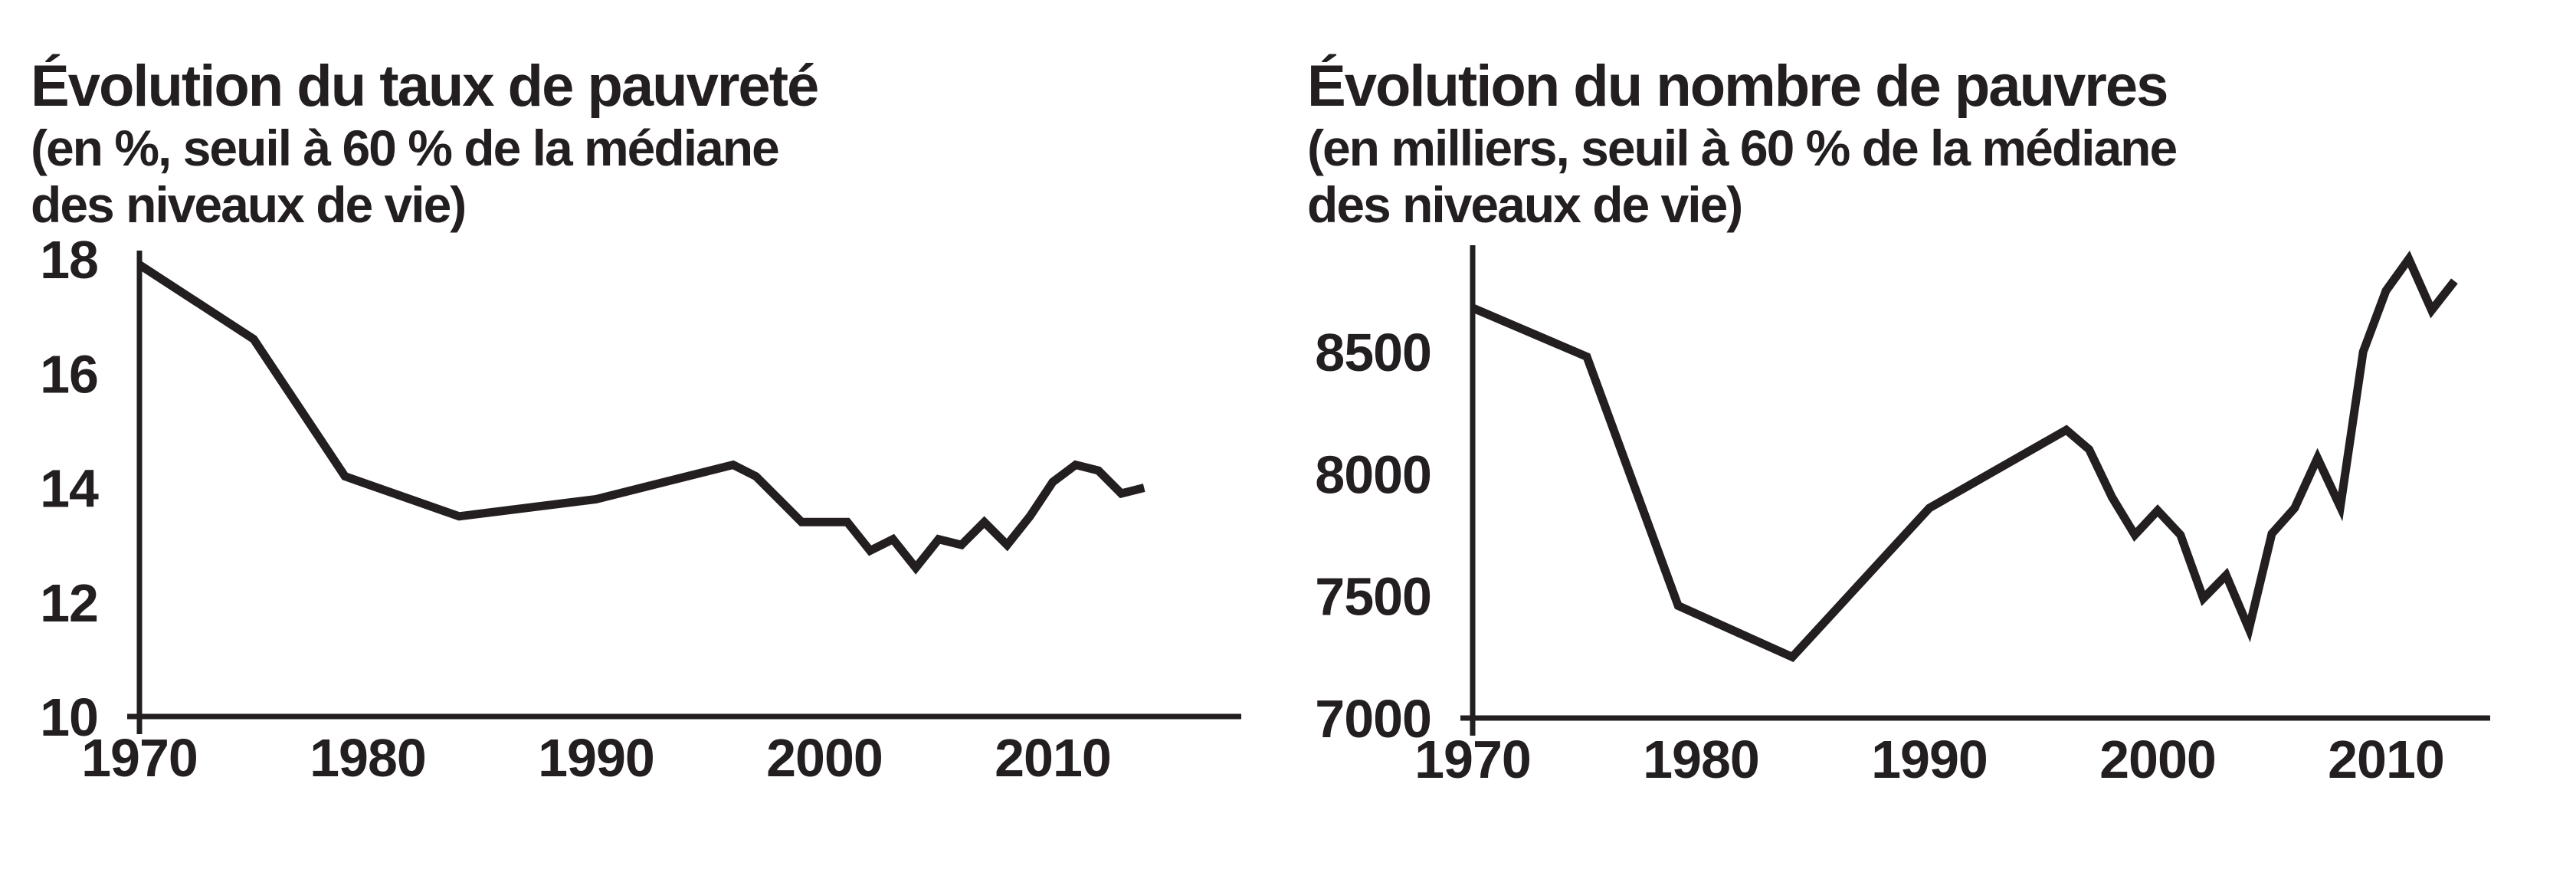 The height and width of the screenshot is (869, 2576). Describe the element at coordinates (70, 489) in the screenshot. I see `y-tick-label: 14` at that location.